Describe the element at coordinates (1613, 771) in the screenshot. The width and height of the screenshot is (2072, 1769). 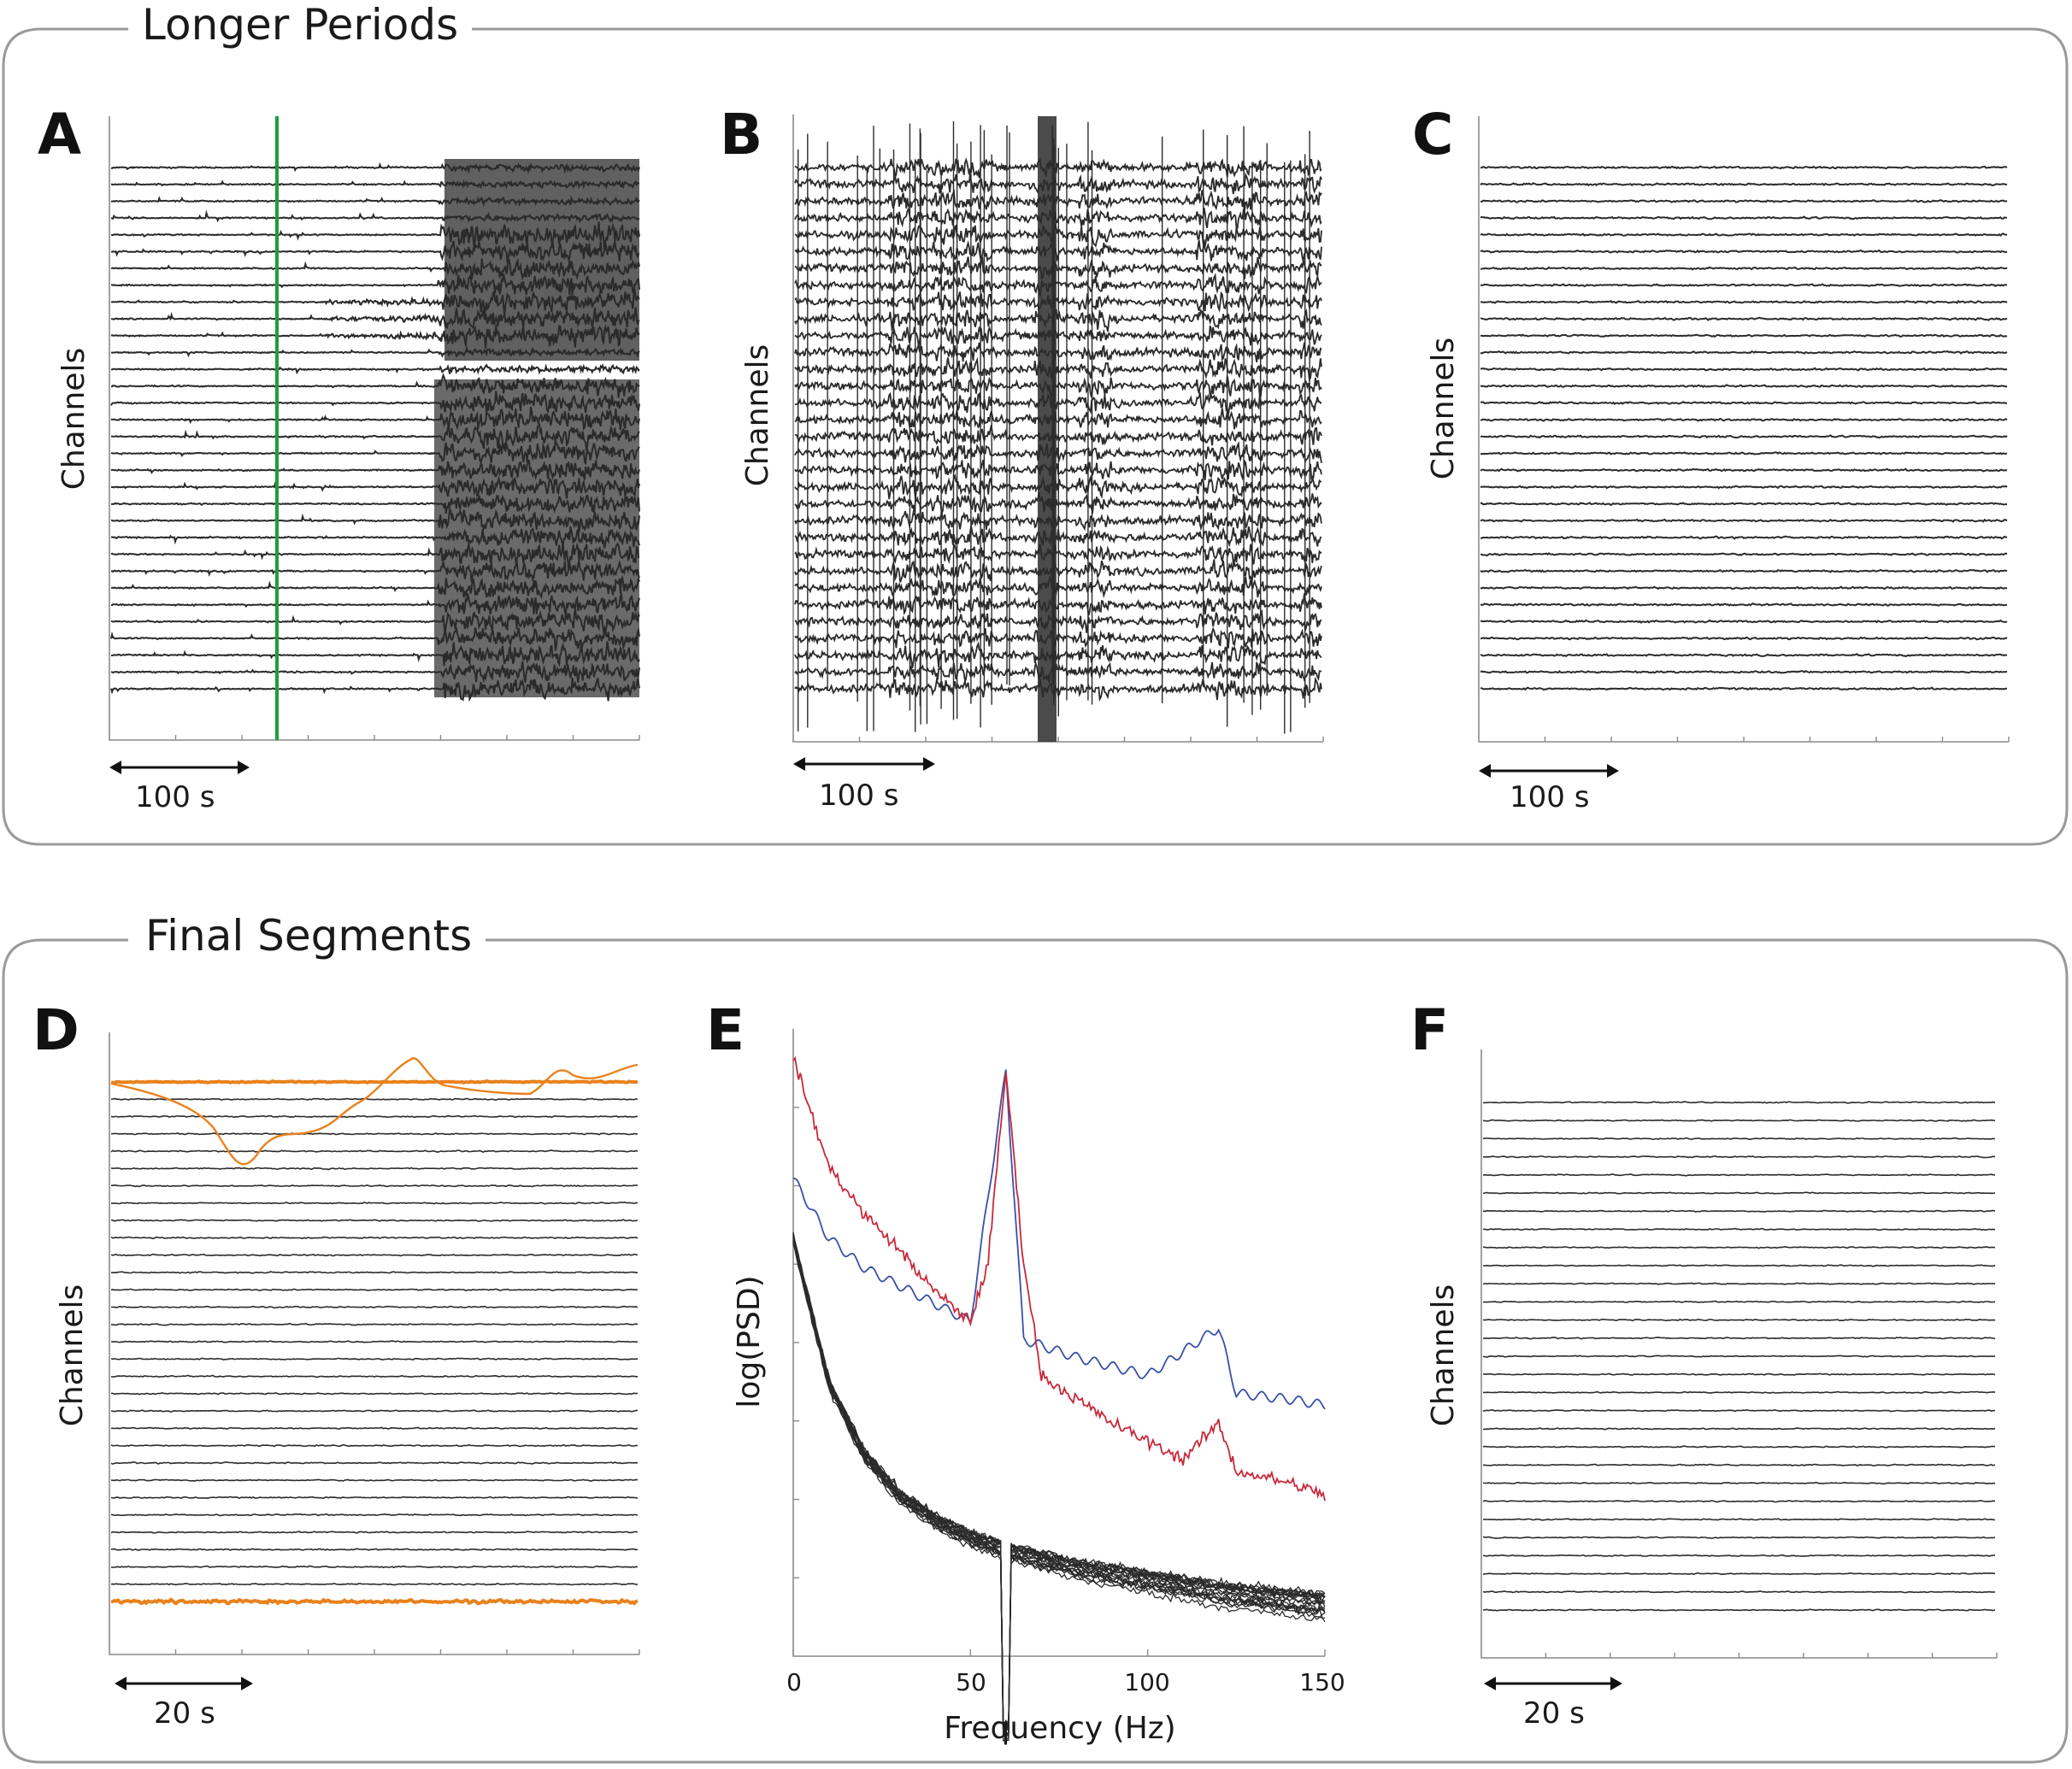
I see `panel-c-scalebar-arrow-right` at that location.